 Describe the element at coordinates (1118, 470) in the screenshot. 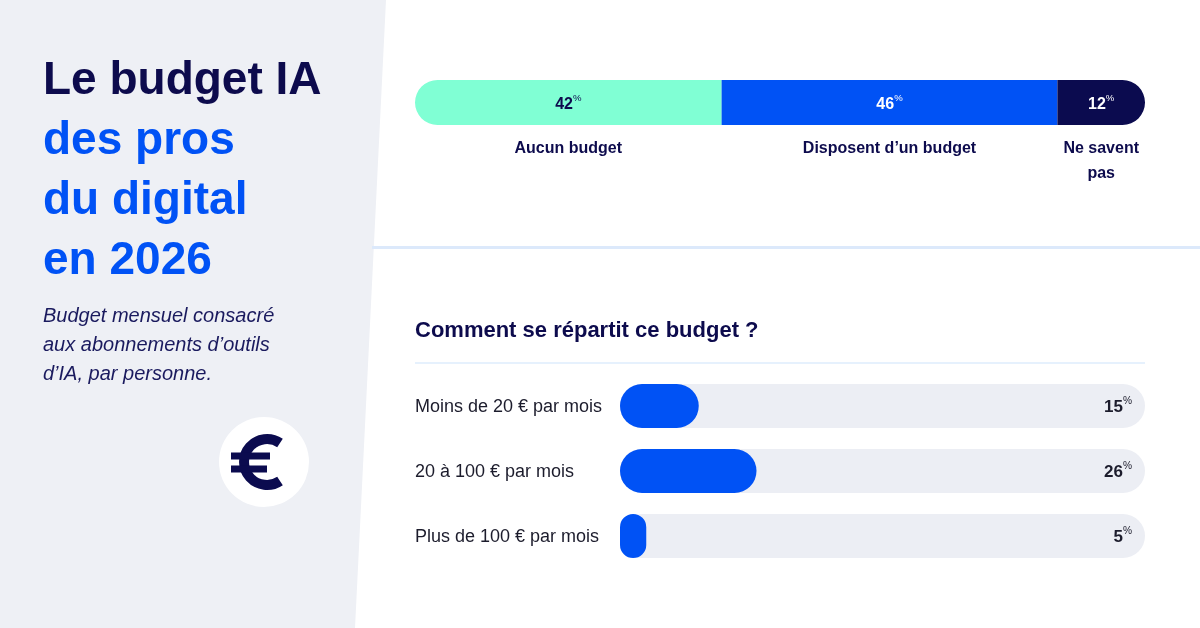

I see `data-label: 26$^{%}$` at that location.